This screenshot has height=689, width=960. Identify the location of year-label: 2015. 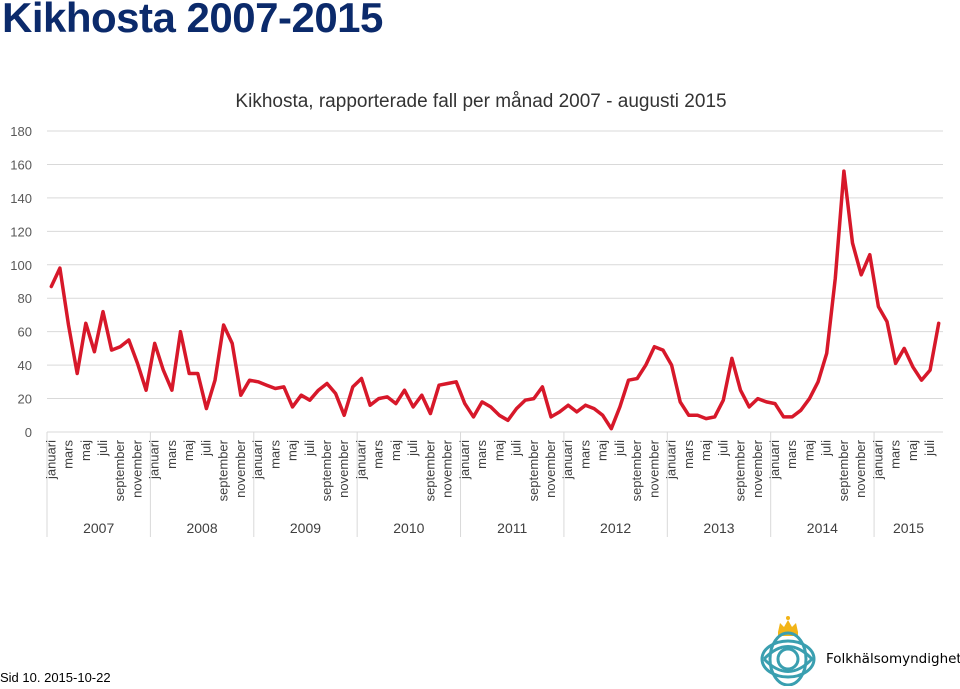
(908, 528).